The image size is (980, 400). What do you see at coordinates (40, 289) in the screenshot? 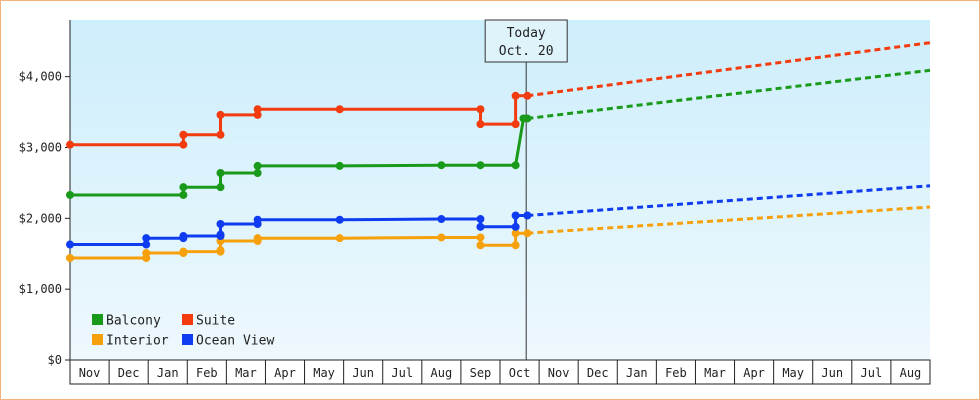
I see `y-tick-label: $1,000` at bounding box center [40, 289].